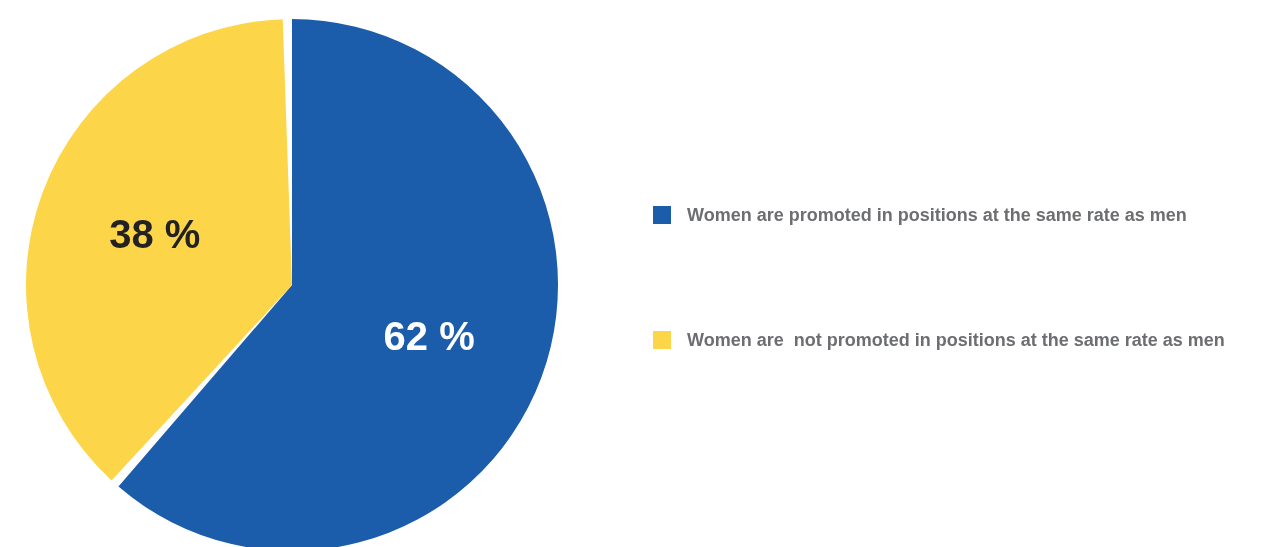 The width and height of the screenshot is (1278, 547). Describe the element at coordinates (429, 335) in the screenshot. I see `data-label: 62 %` at that location.